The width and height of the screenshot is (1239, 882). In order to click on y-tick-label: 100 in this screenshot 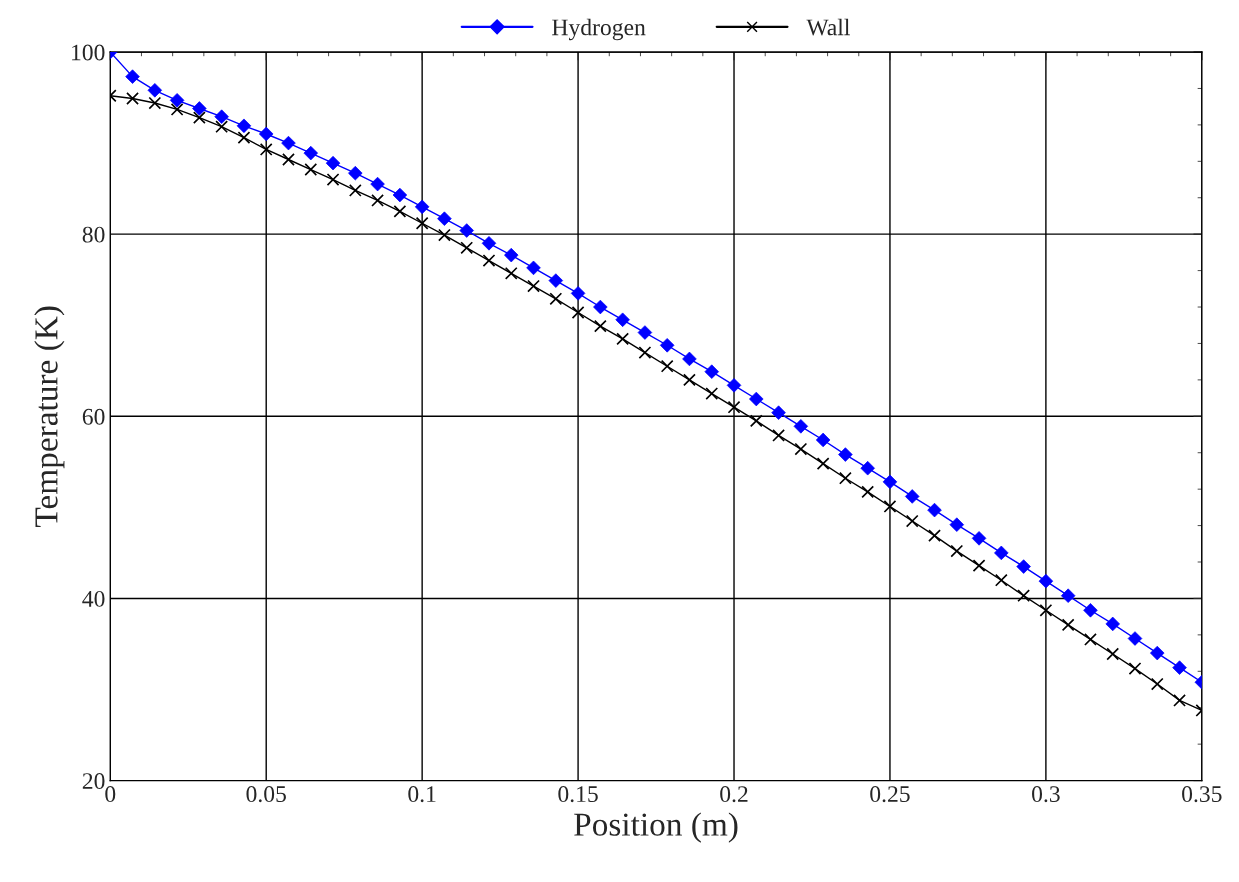, I will do `click(88, 52)`.